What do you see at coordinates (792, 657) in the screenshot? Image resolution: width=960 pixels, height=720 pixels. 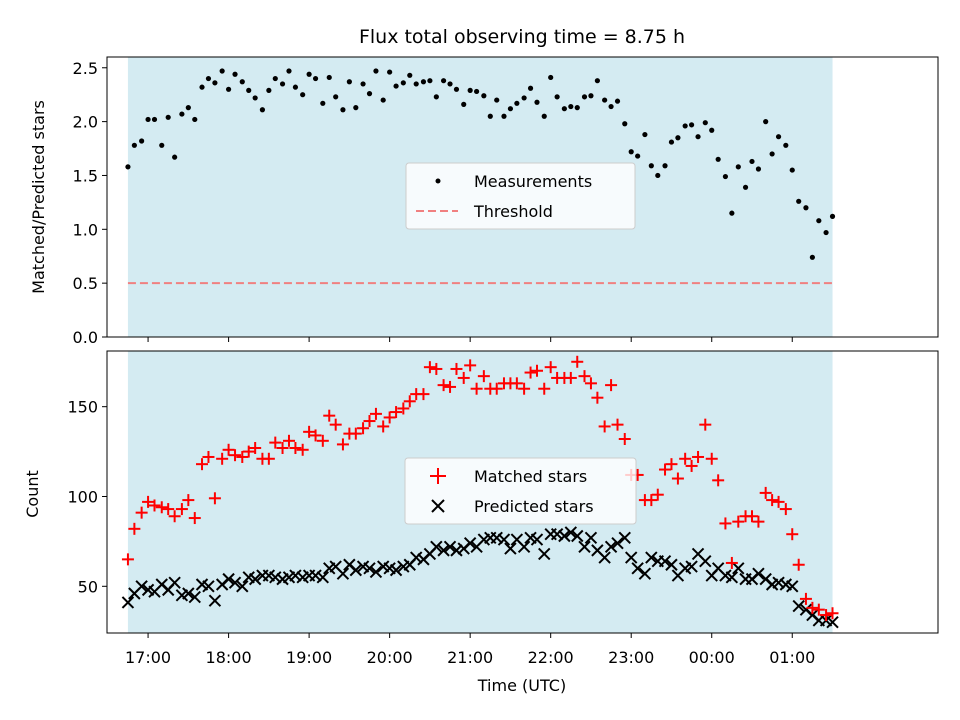 I see `x-tick-label: 01:00` at bounding box center [792, 657].